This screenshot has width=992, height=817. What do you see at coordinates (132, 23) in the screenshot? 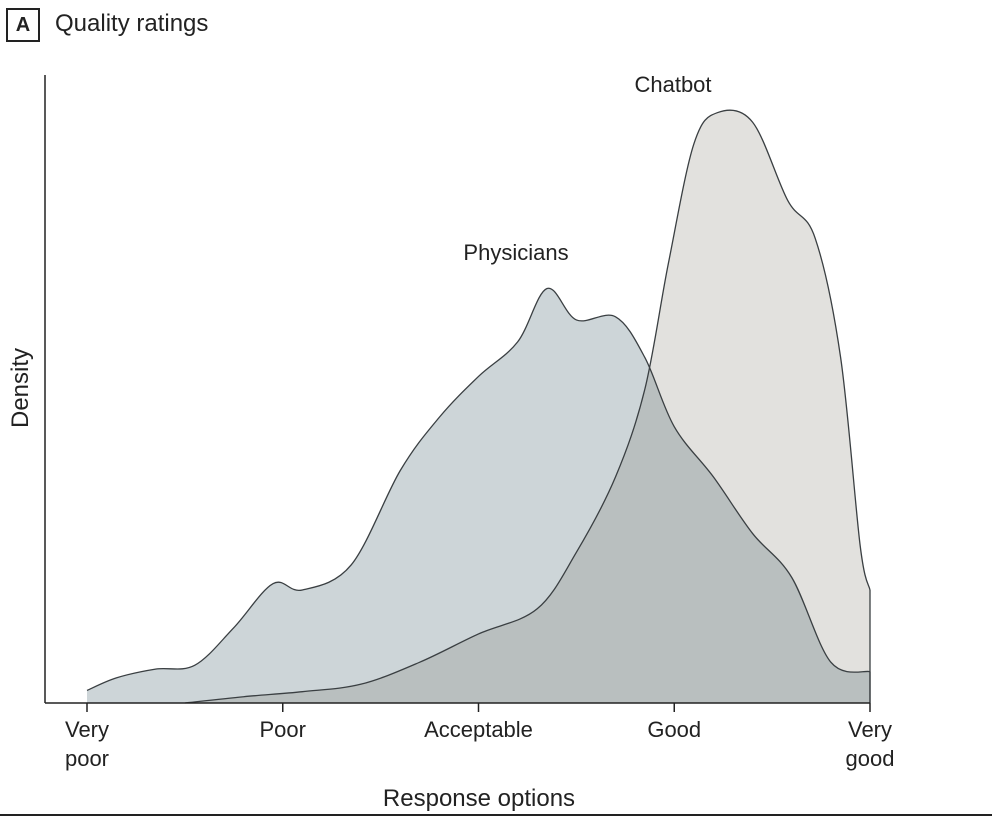
I see `panel-title: Quality ratings` at bounding box center [132, 23].